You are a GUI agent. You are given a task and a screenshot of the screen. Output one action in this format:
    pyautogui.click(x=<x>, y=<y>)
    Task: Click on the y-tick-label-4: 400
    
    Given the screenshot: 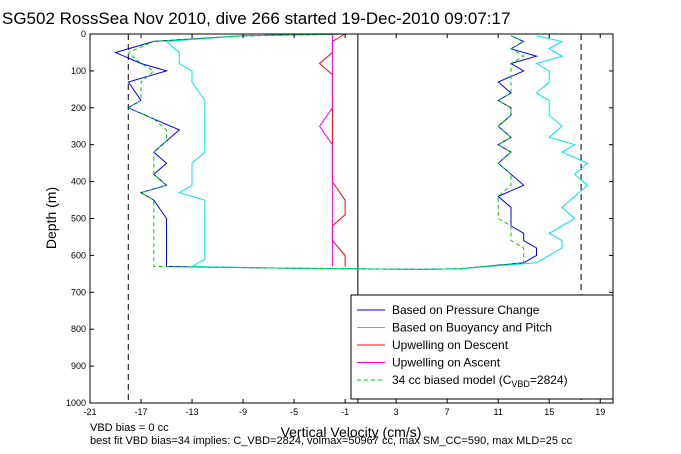 What is the action you would take?
    pyautogui.click(x=78, y=182)
    